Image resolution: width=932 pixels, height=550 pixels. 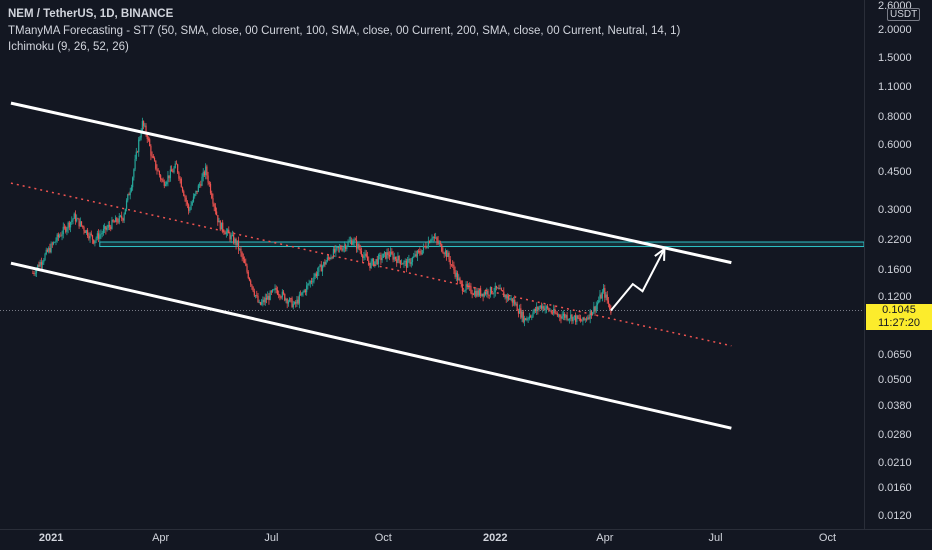 I want to click on current-price-value: 0.1045, so click(x=899, y=310).